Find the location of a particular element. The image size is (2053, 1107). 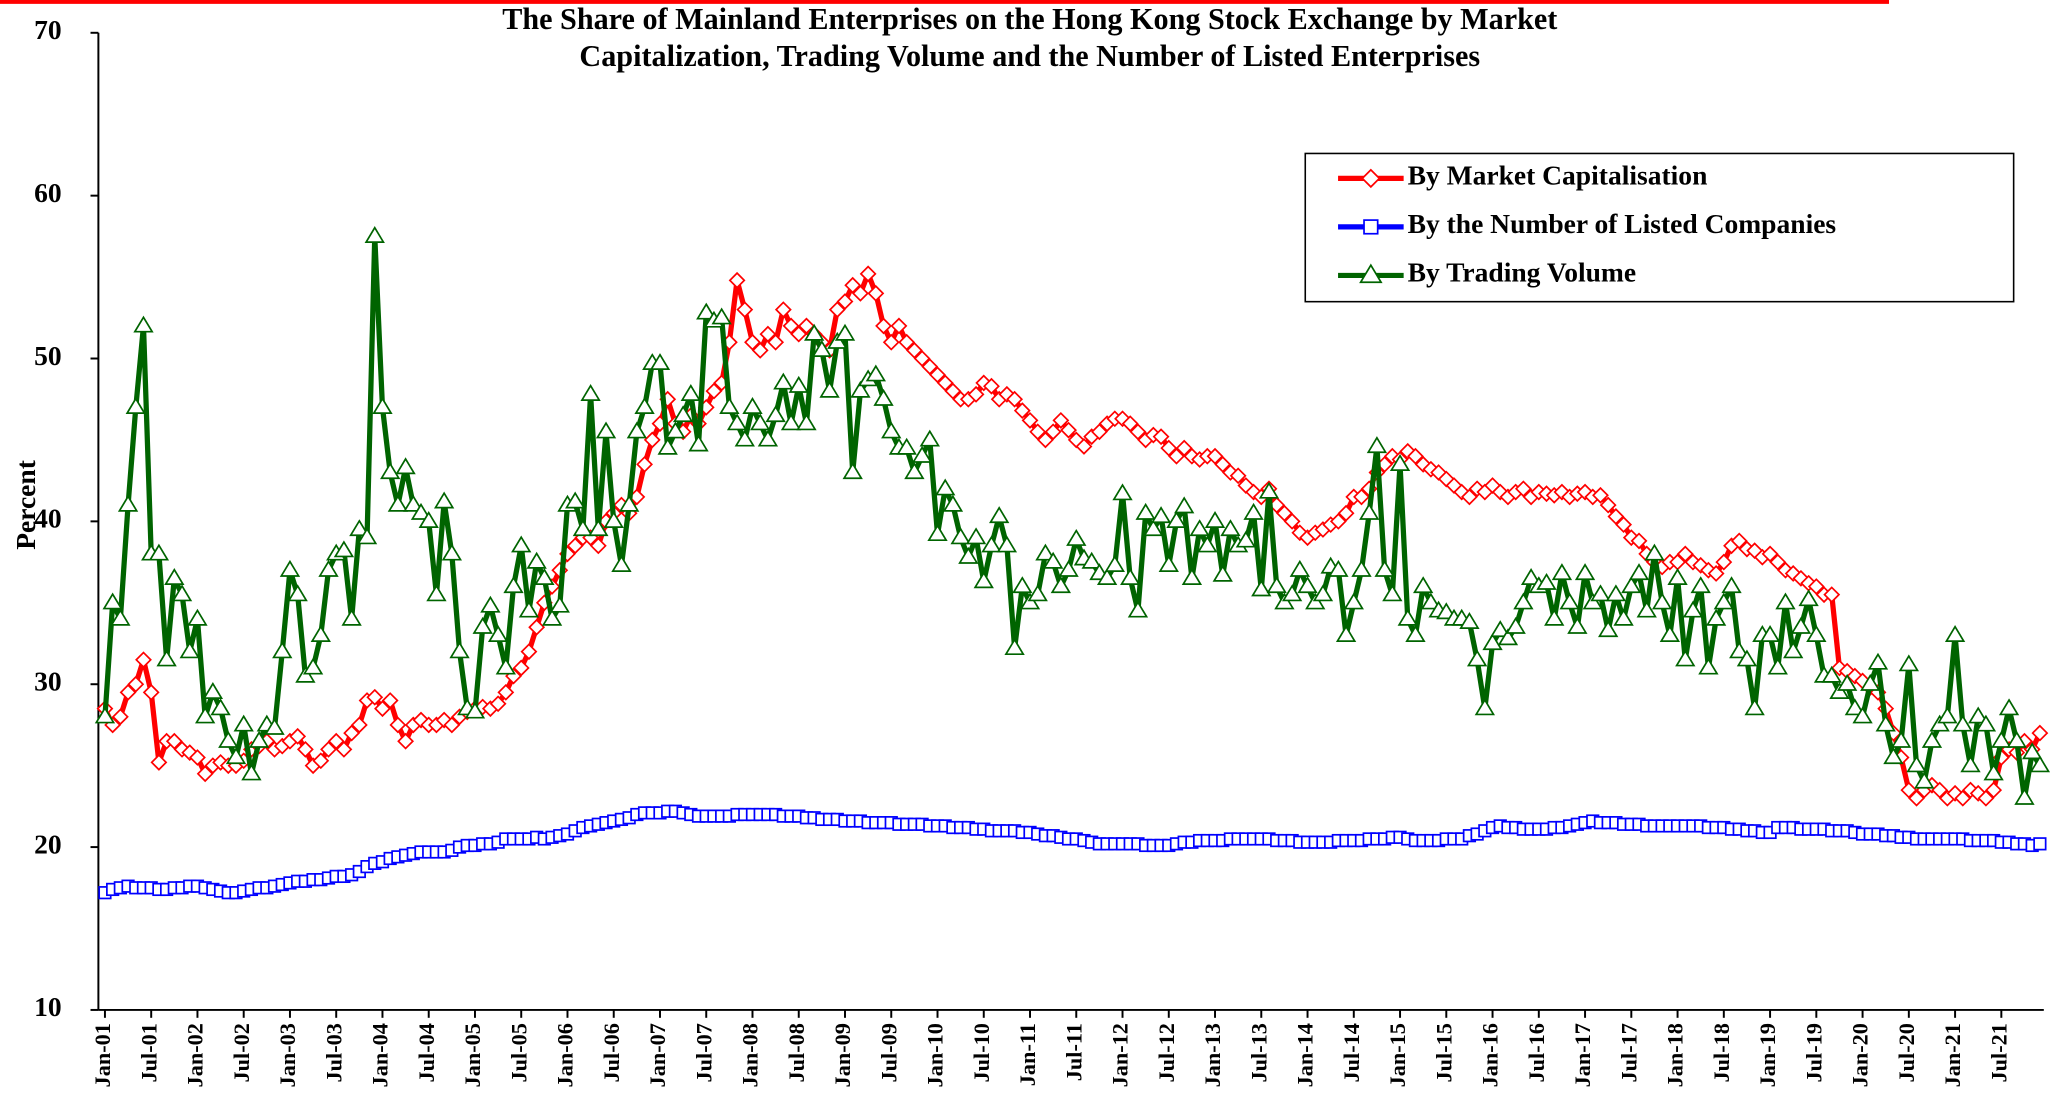

x-tick-label: Jan-08 is located at coordinates (750, 1055).